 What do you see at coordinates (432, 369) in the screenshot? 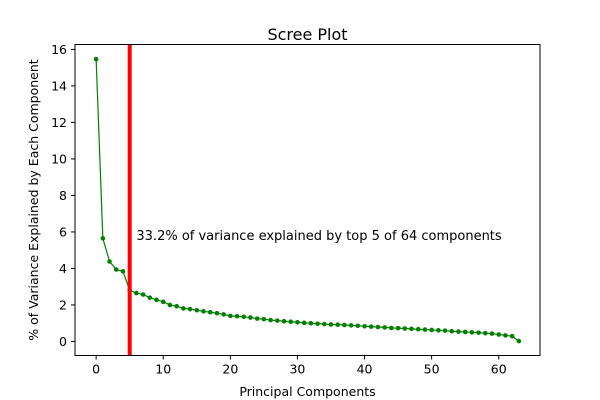
I see `x-tick-label: 50` at bounding box center [432, 369].